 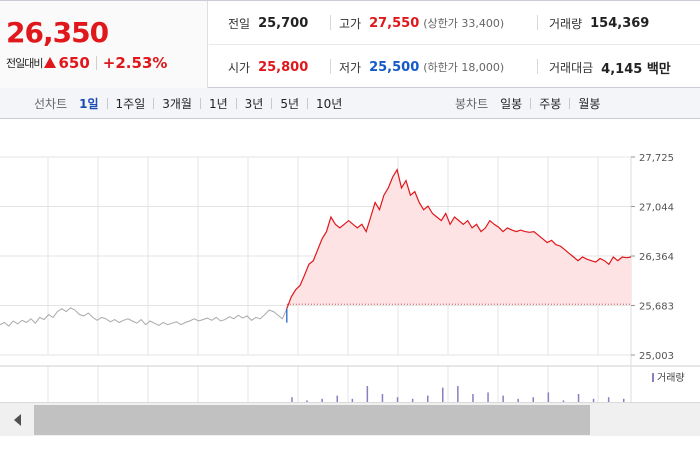 What do you see at coordinates (671, 378) in the screenshot?
I see `volume-legend-label: 거래량` at bounding box center [671, 378].